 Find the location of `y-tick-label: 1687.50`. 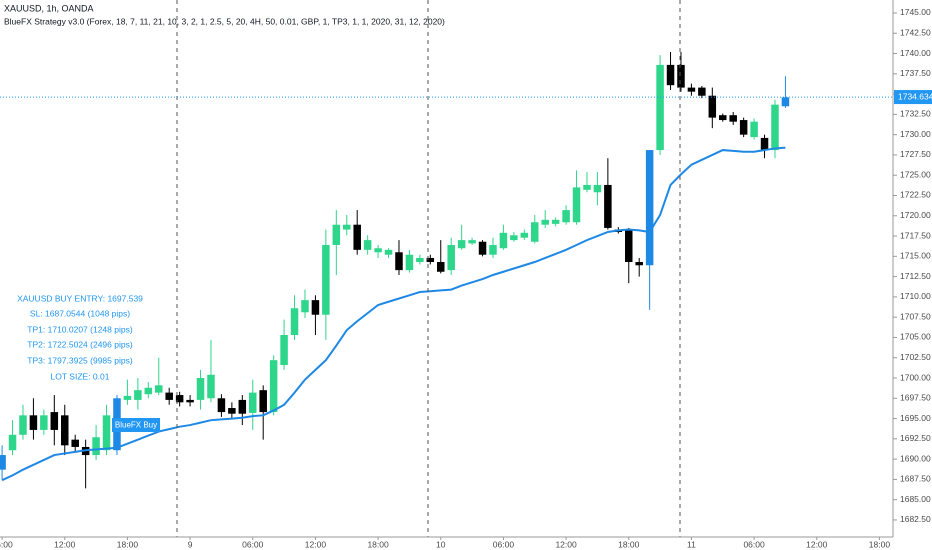

y-tick-label: 1687.50 is located at coordinates (915, 479).